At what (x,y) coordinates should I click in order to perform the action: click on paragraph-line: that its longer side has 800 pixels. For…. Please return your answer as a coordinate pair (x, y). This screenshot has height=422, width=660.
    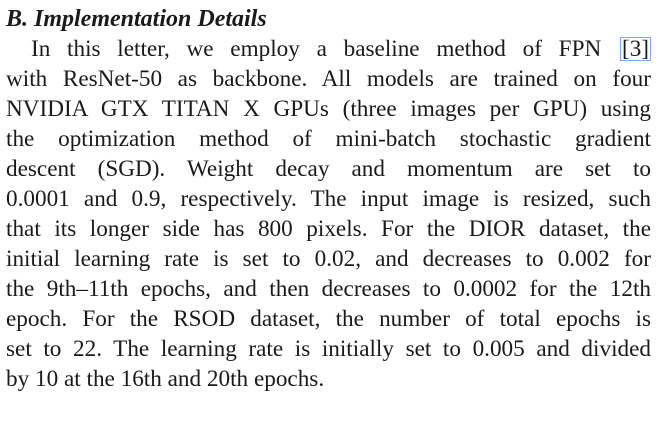
    Looking at the image, I should click on (328, 229).